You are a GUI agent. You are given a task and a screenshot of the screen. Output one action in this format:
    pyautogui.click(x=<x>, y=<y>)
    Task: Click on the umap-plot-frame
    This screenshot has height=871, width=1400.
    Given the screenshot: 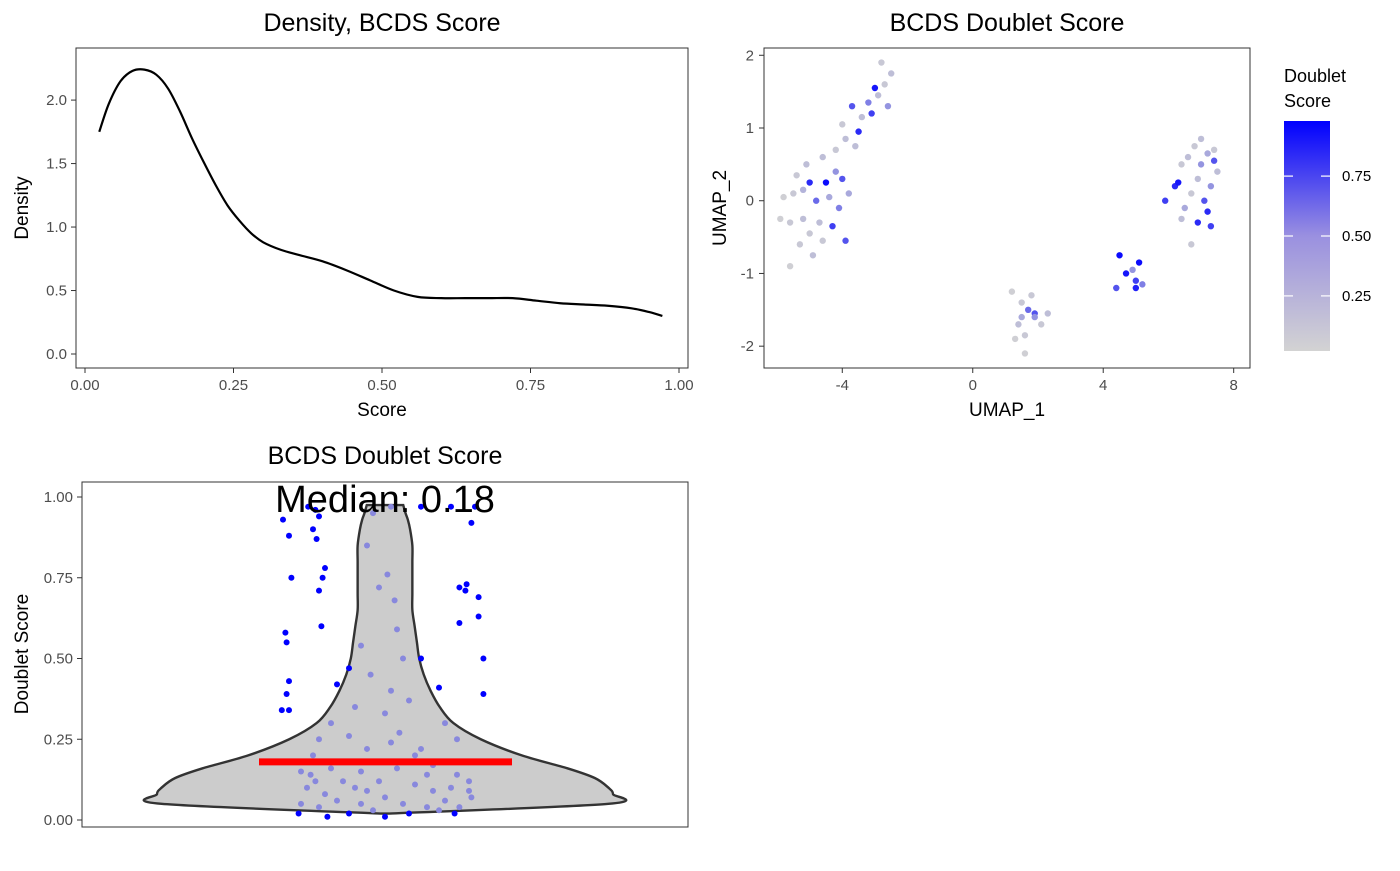 What is the action you would take?
    pyautogui.click(x=1007, y=208)
    